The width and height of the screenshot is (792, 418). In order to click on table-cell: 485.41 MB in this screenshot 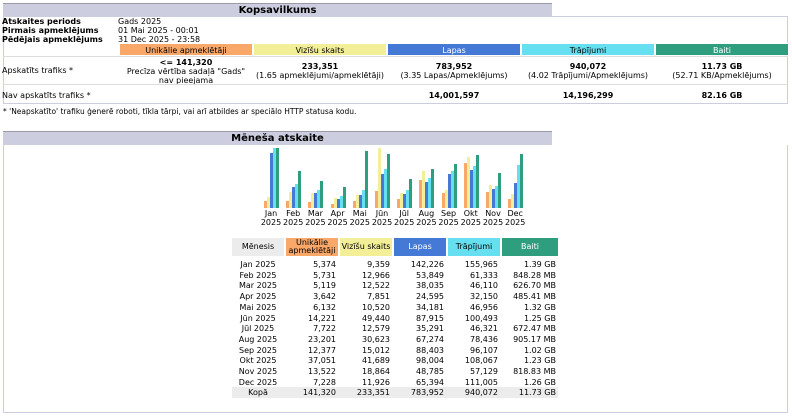, I will do `click(534, 297)`.